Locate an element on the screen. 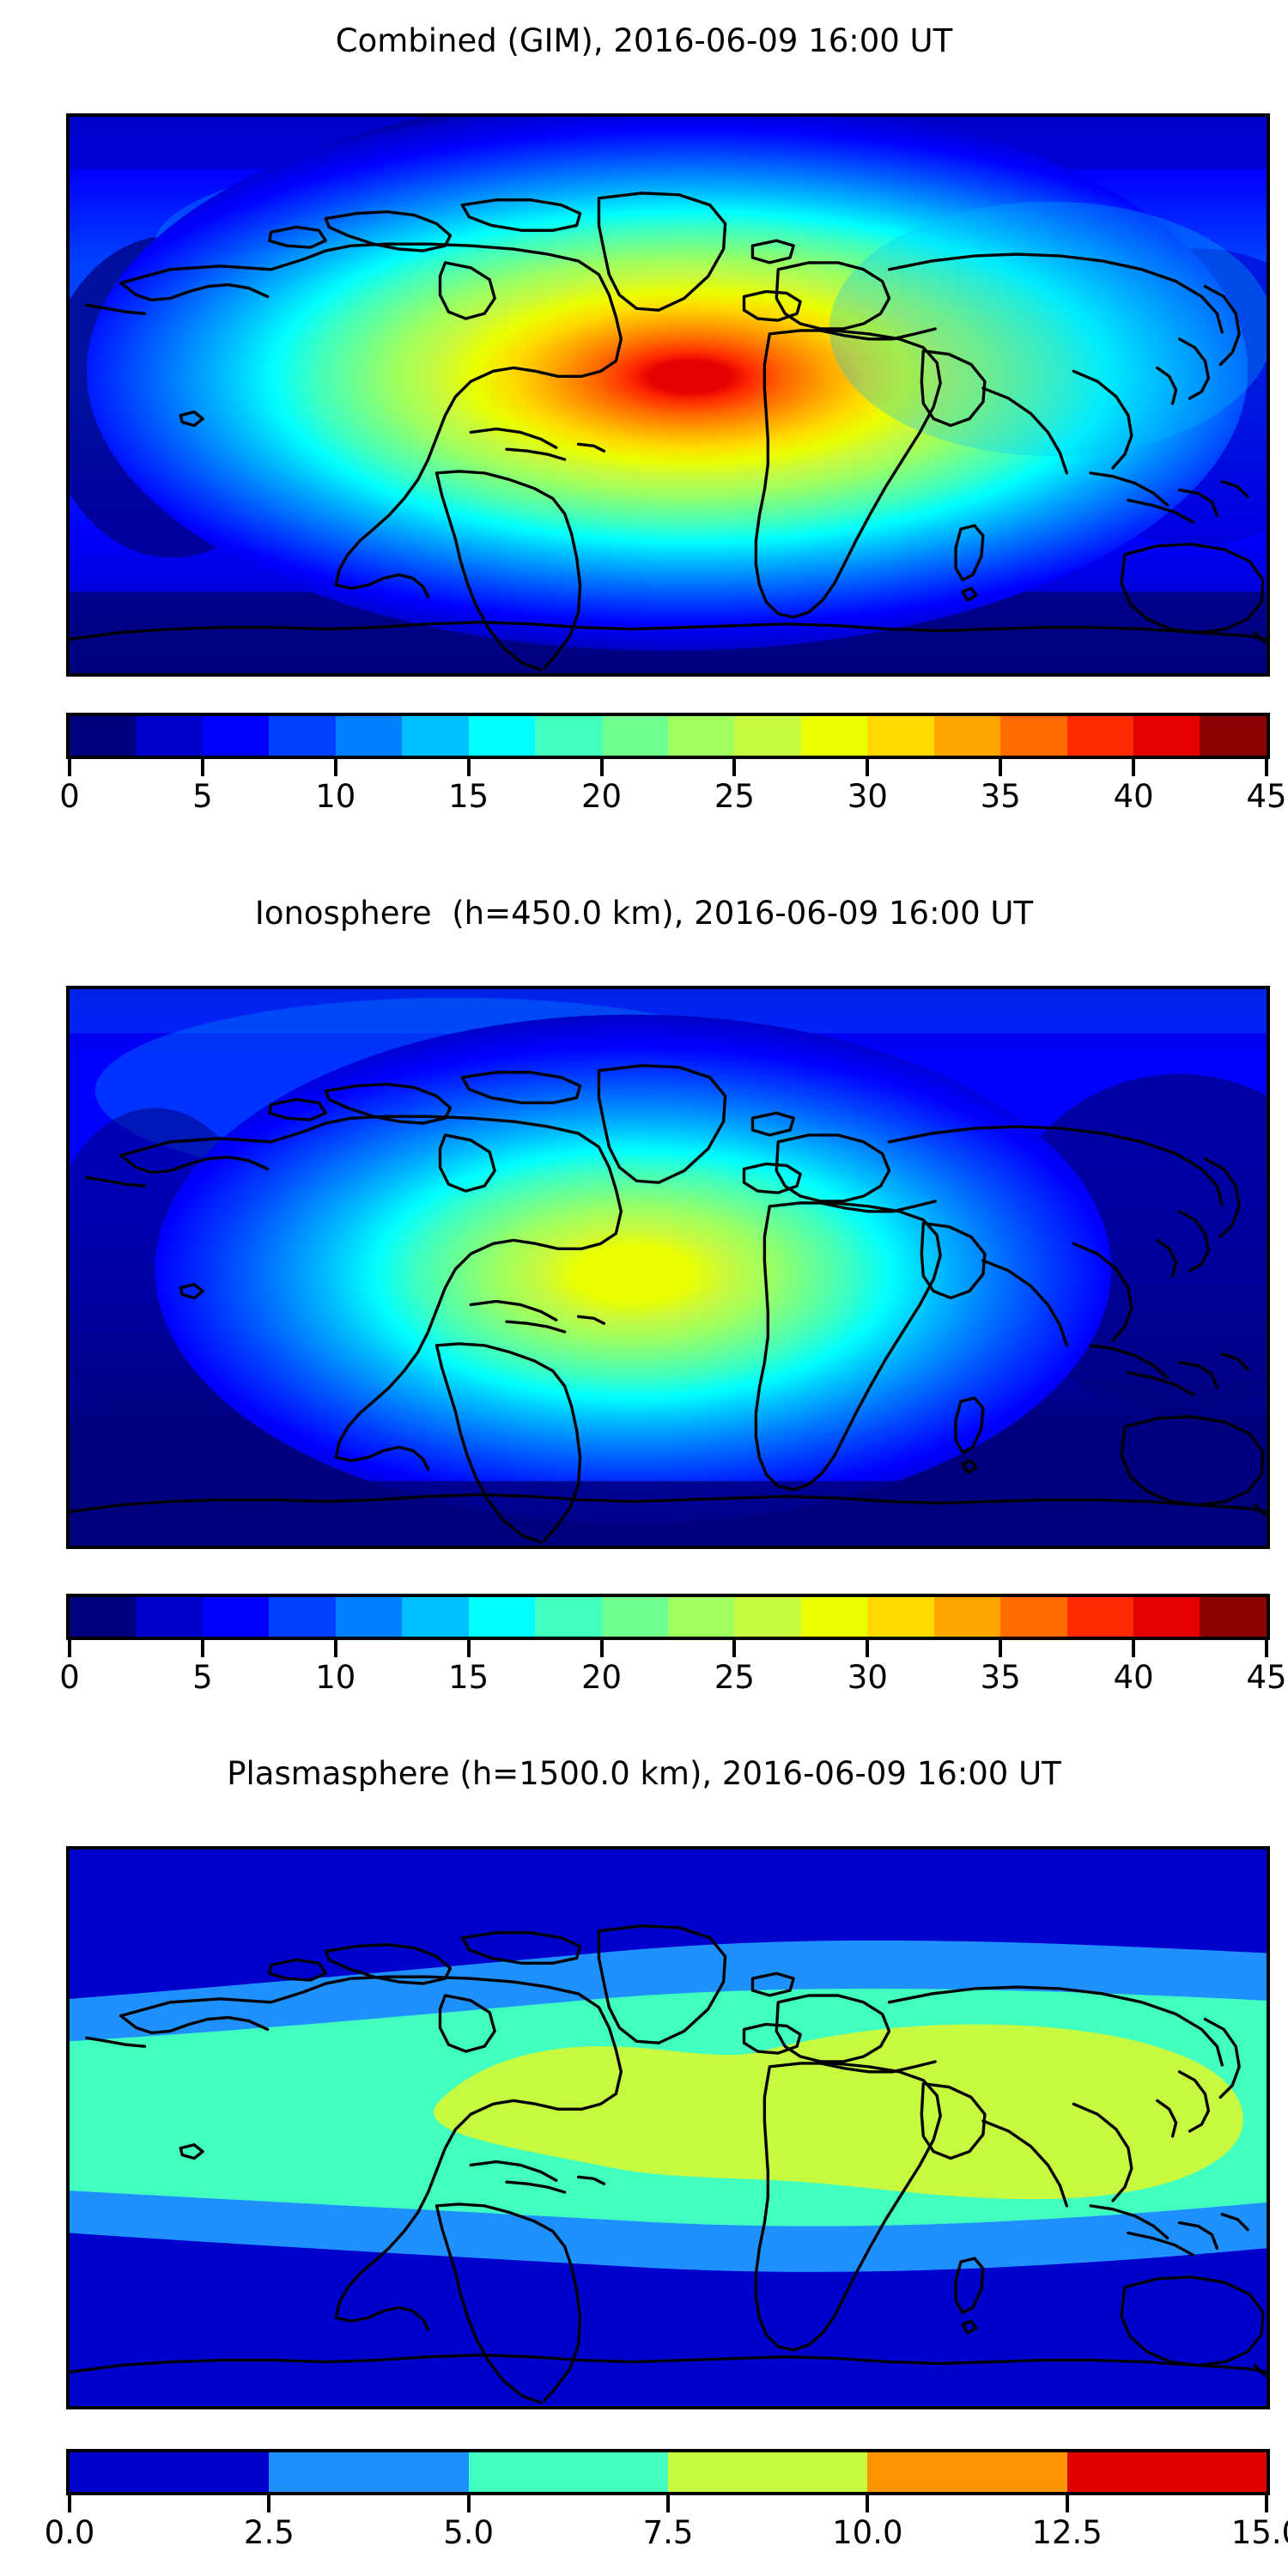  colorbar-bands-ionosphere is located at coordinates (668, 1617).